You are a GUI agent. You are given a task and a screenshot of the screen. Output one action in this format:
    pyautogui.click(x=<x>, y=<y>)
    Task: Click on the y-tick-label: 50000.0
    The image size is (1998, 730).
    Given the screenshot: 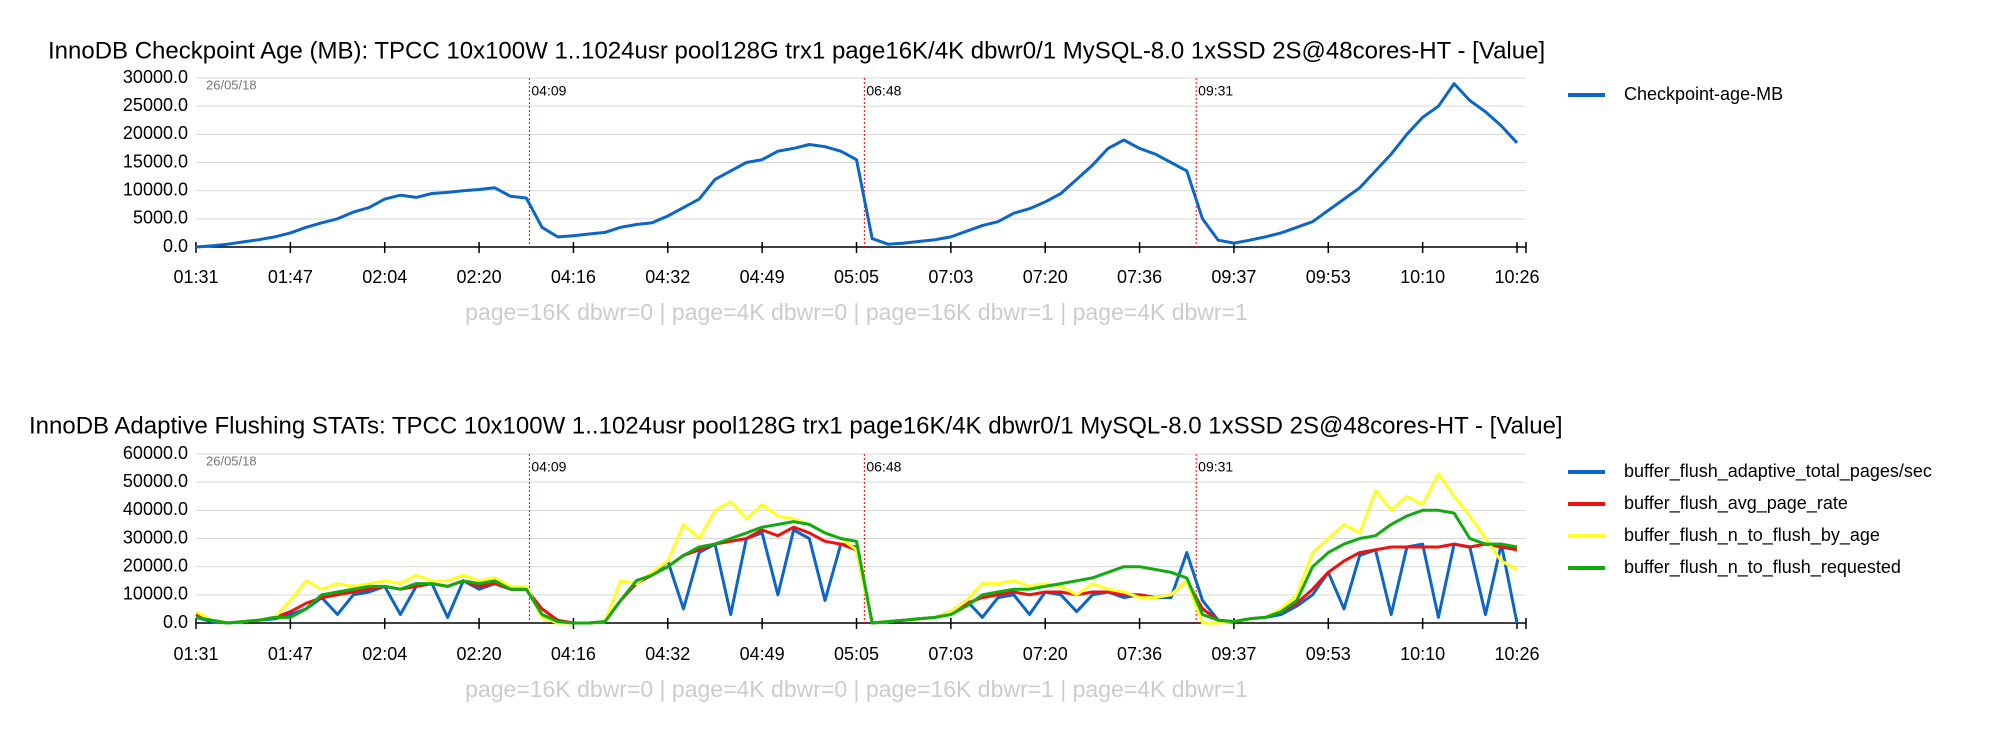 What is the action you would take?
    pyautogui.click(x=155, y=481)
    